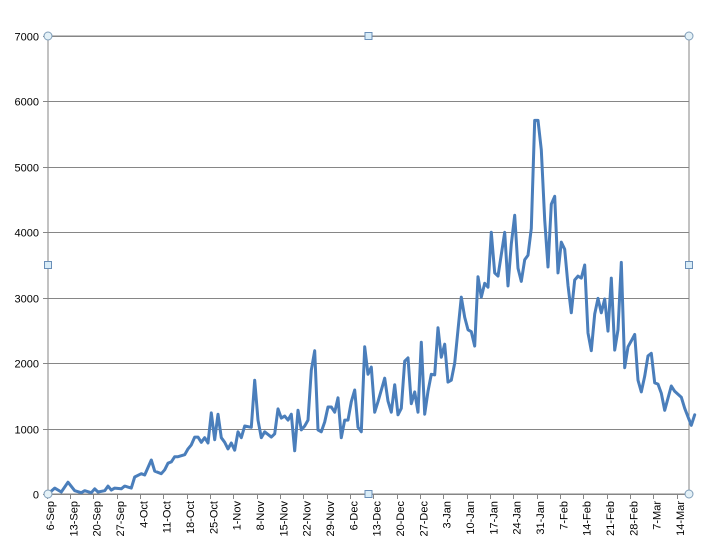 The image size is (702, 552). What do you see at coordinates (611, 518) in the screenshot?
I see `x-tick-label: 21-Feb` at bounding box center [611, 518].